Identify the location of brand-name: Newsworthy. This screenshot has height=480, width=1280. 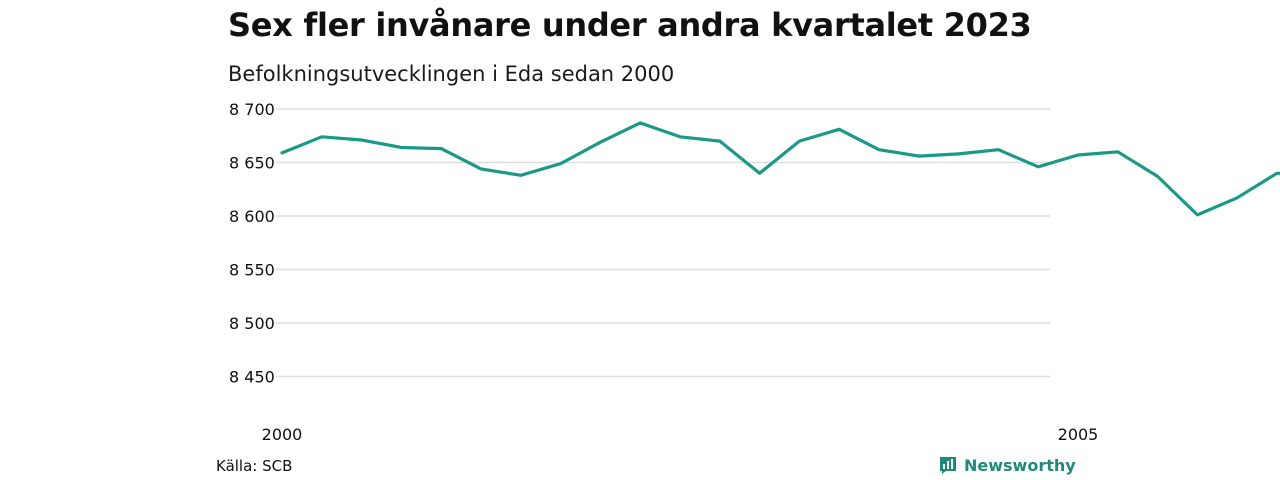
(1020, 465).